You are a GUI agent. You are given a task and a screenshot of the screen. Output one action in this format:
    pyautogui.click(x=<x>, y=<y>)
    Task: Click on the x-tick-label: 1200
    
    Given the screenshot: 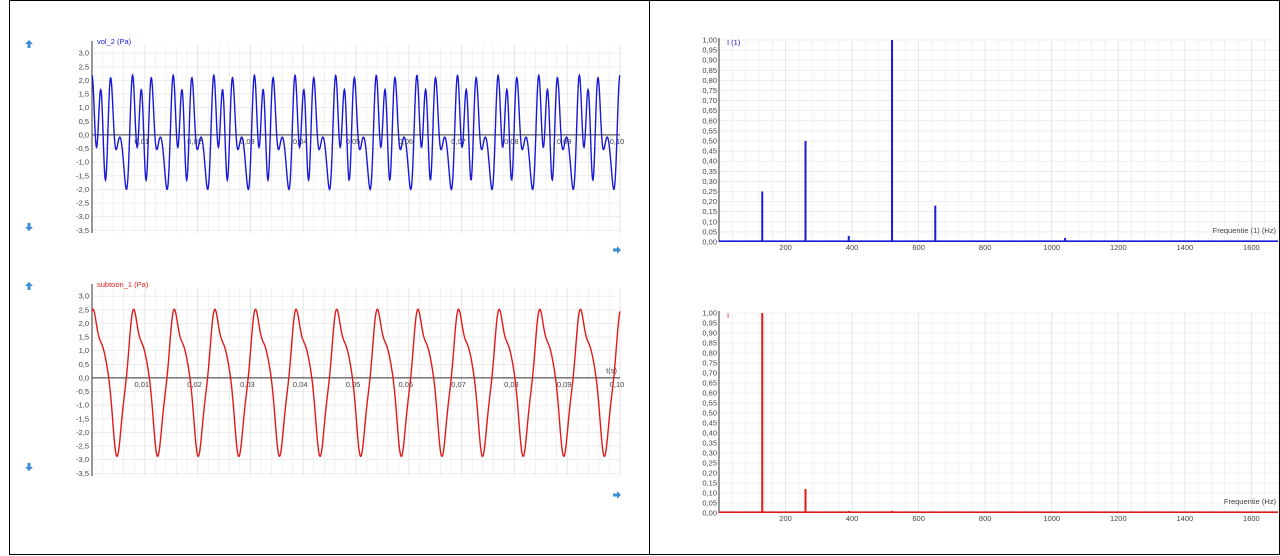 What is the action you would take?
    pyautogui.click(x=1118, y=518)
    